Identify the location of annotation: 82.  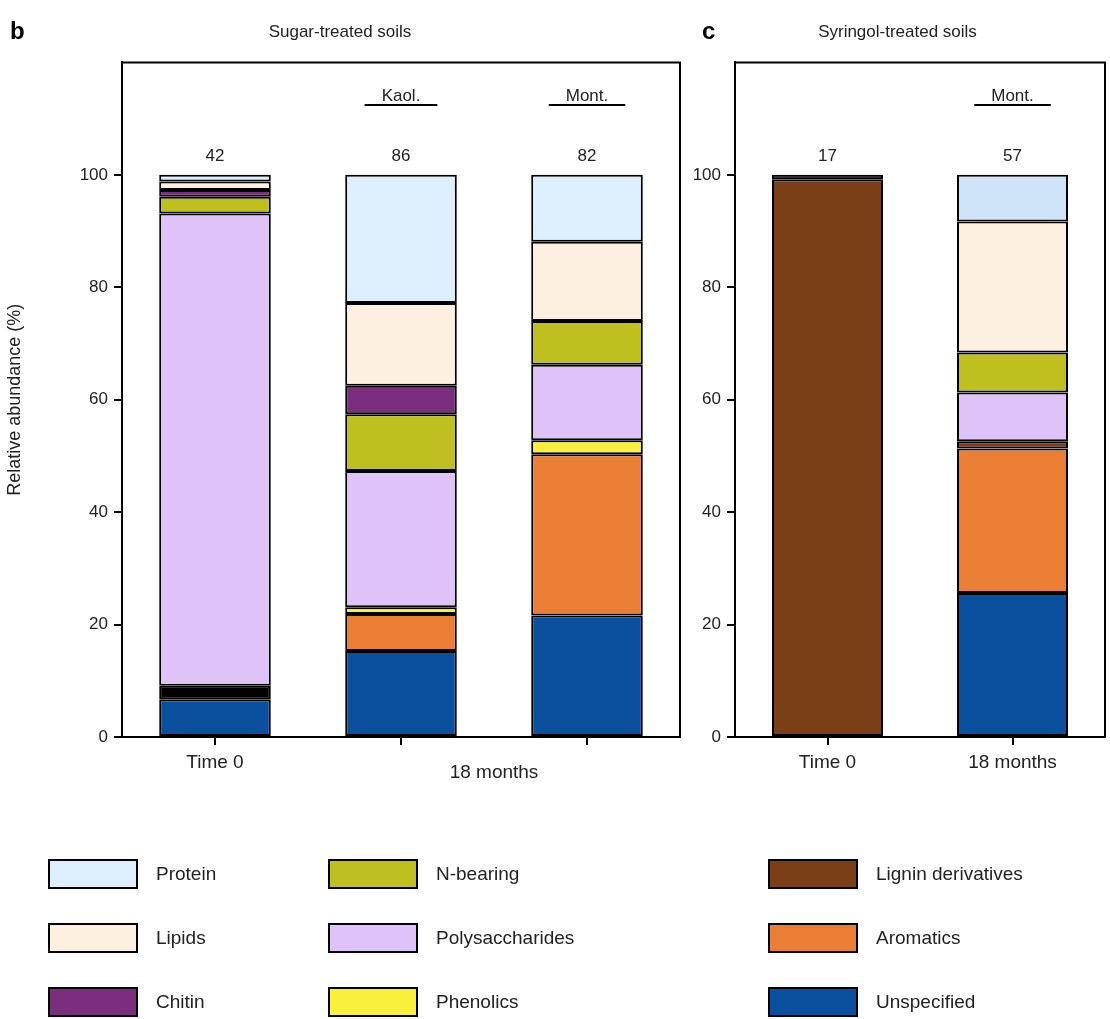
(587, 156).